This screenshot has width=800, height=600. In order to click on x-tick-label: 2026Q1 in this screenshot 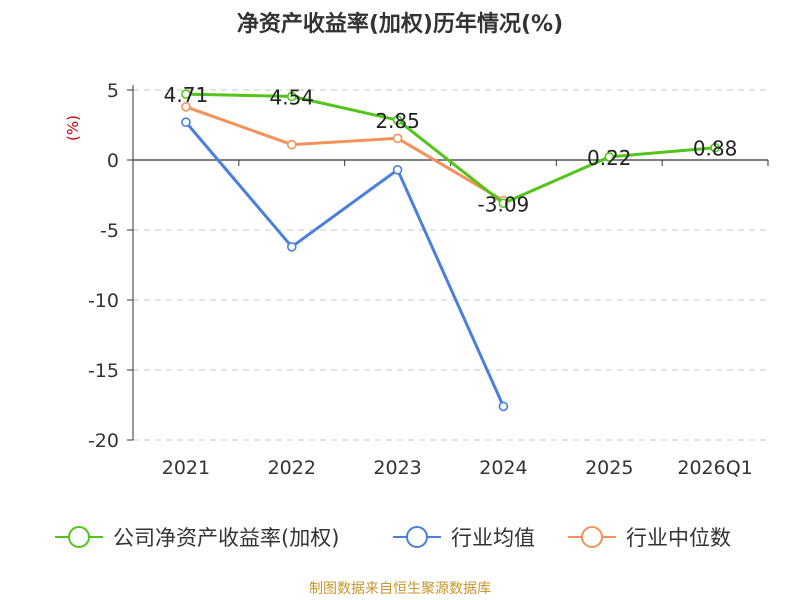, I will do `click(714, 468)`.